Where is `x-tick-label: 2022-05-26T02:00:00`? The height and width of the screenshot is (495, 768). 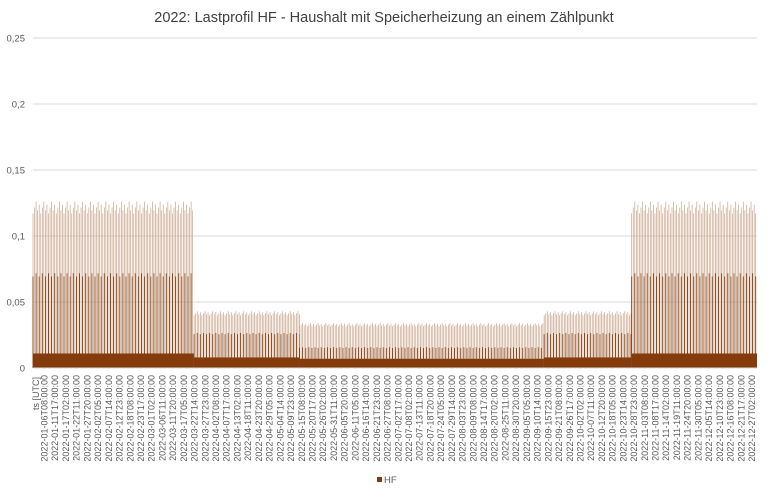 x-tick-label: 2022-05-26T02:00:00 is located at coordinates (323, 418).